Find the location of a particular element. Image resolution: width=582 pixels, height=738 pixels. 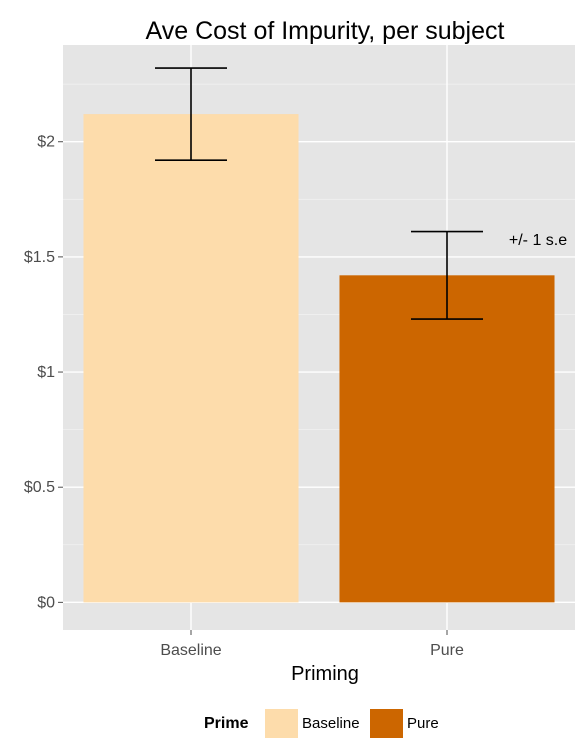

y-tick-label: $0.5 is located at coordinates (39, 487).